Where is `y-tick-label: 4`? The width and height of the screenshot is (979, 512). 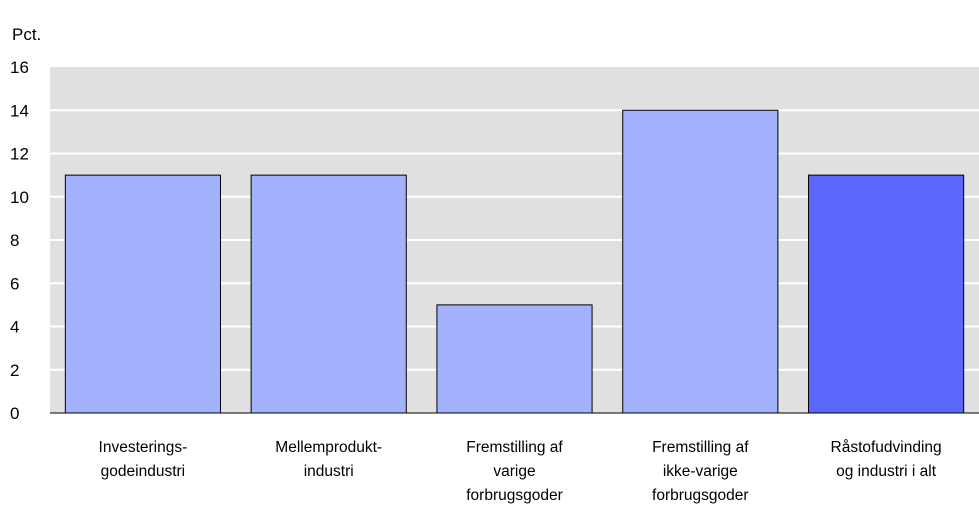
y-tick-label: 4 is located at coordinates (14, 327).